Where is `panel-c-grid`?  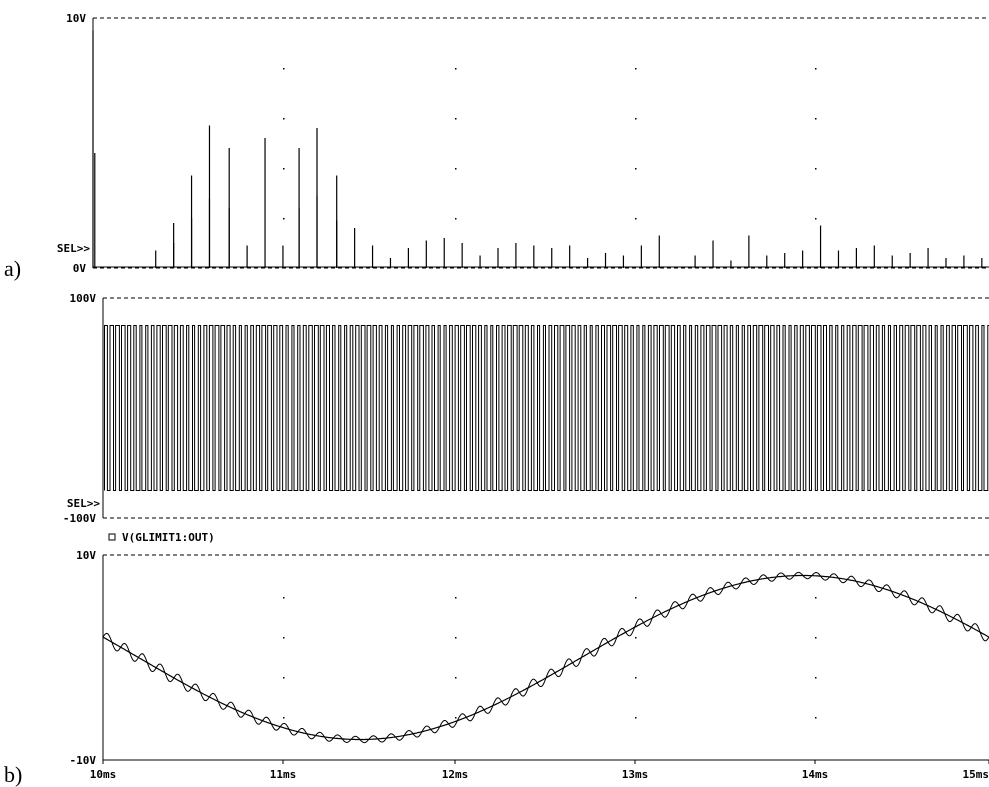
panel-c-grid is located at coordinates (550, 658).